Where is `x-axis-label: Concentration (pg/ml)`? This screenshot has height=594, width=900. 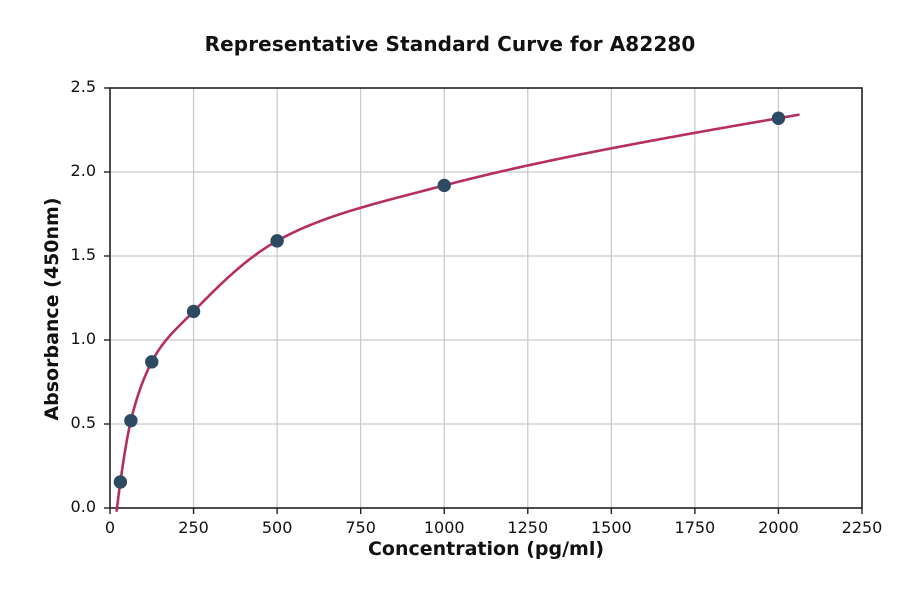 x-axis-label: Concentration (pg/ml) is located at coordinates (486, 549).